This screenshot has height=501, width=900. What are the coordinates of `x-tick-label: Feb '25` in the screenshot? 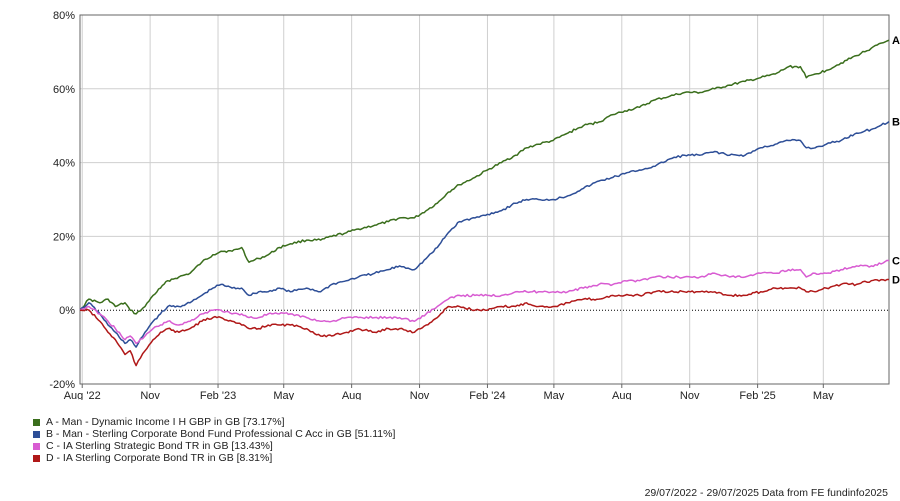 It's located at (757, 395).